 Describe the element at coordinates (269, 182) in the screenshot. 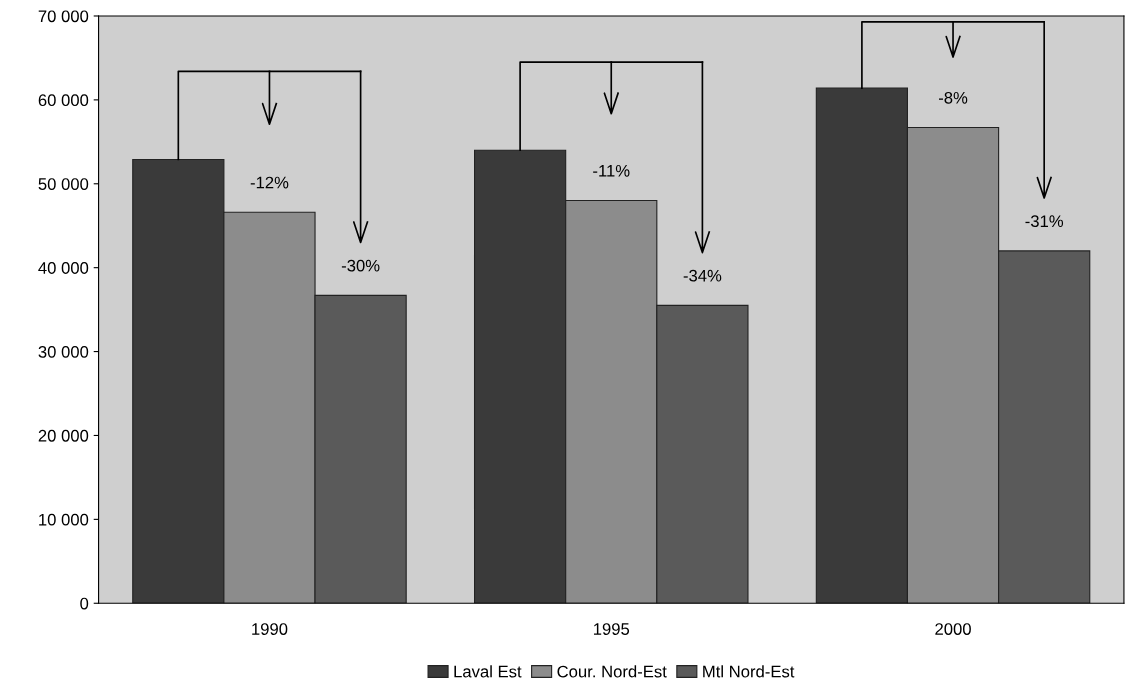

I see `annotation: -12%` at that location.